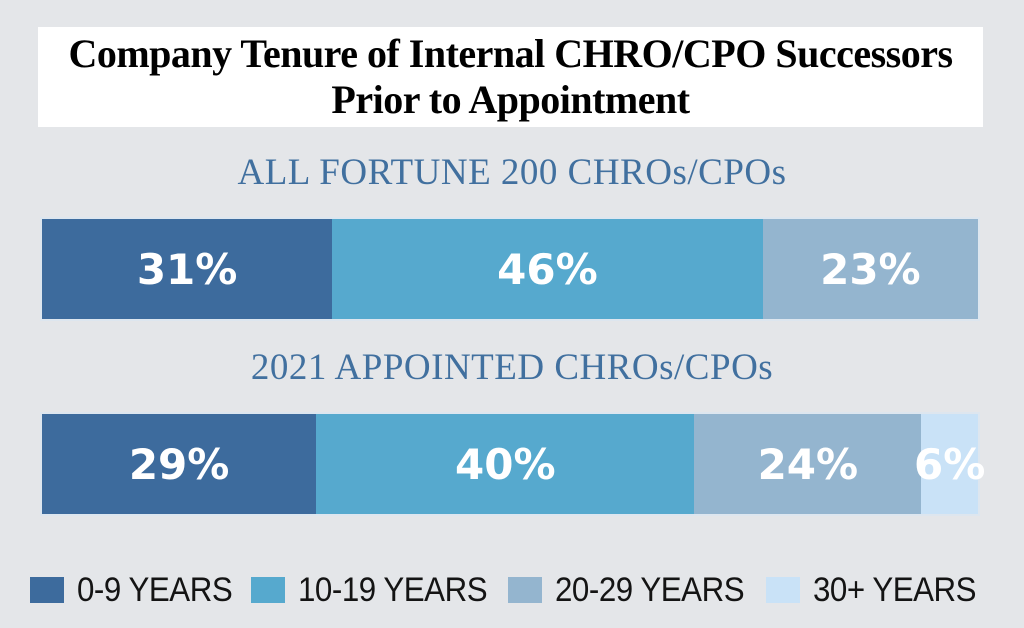 Image resolution: width=1024 pixels, height=628 pixels. I want to click on legend-item-10-19-years: 10-19 YEARS, so click(377, 590).